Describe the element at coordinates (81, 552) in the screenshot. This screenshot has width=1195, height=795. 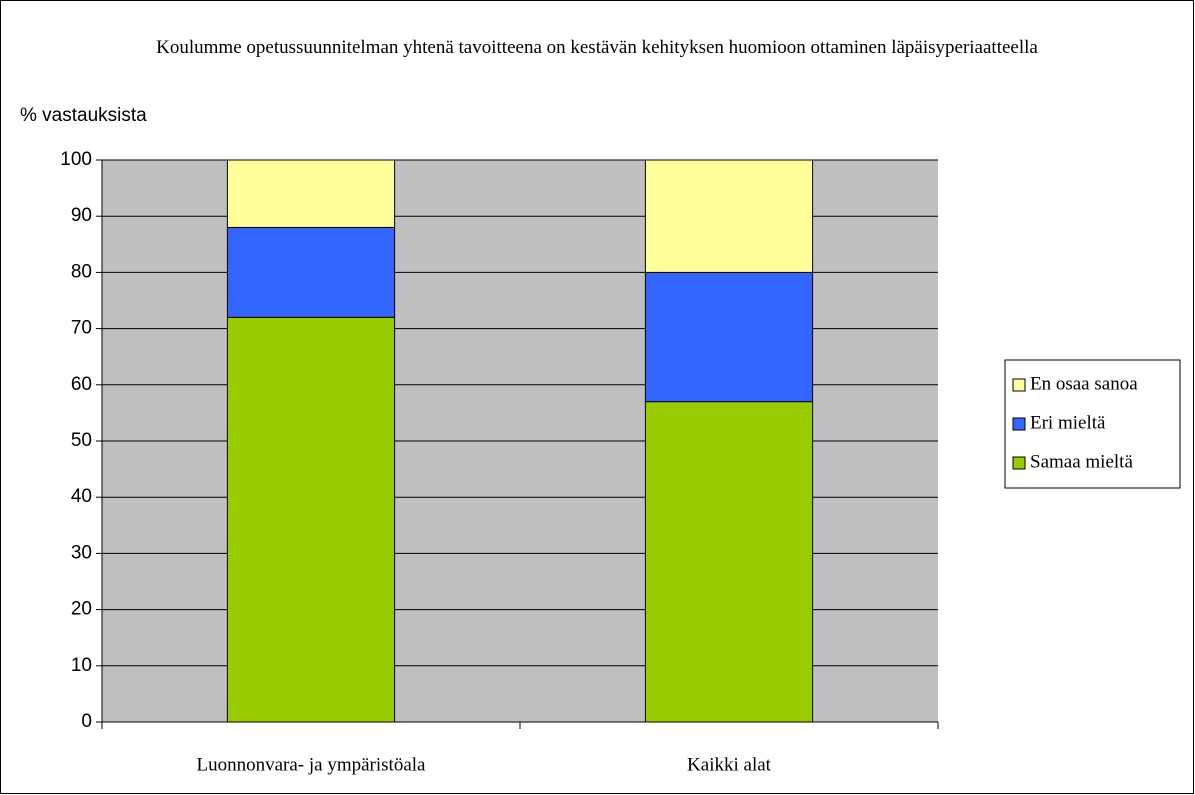
I see `y-tick-label: 30` at that location.